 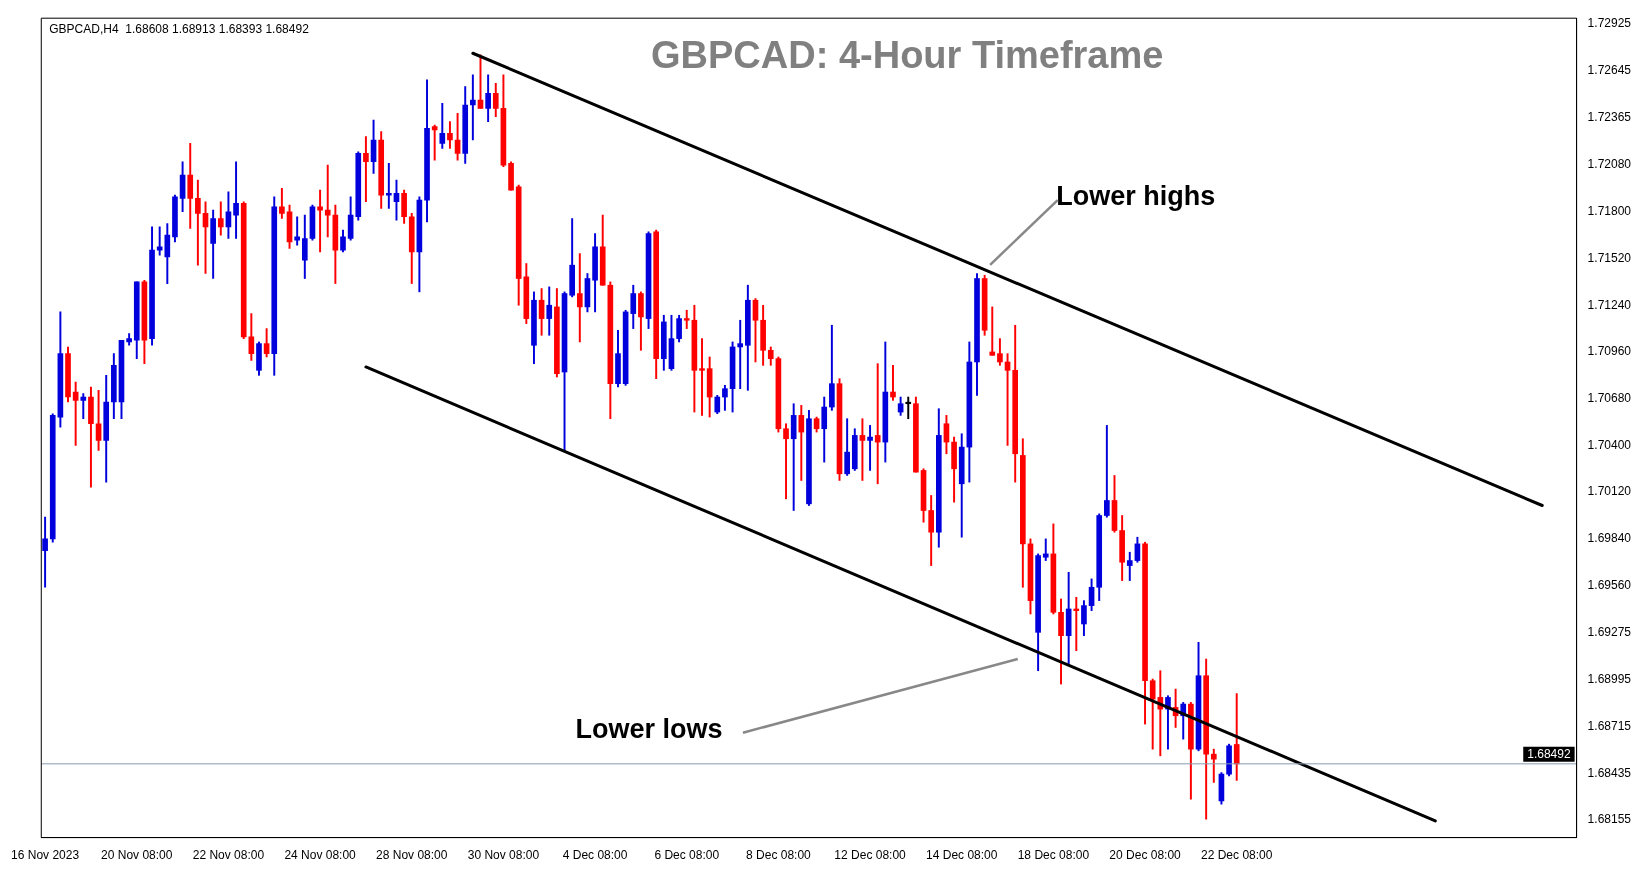 What do you see at coordinates (1053, 855) in the screenshot?
I see `x-tick-label: 18 Dec 08:00` at bounding box center [1053, 855].